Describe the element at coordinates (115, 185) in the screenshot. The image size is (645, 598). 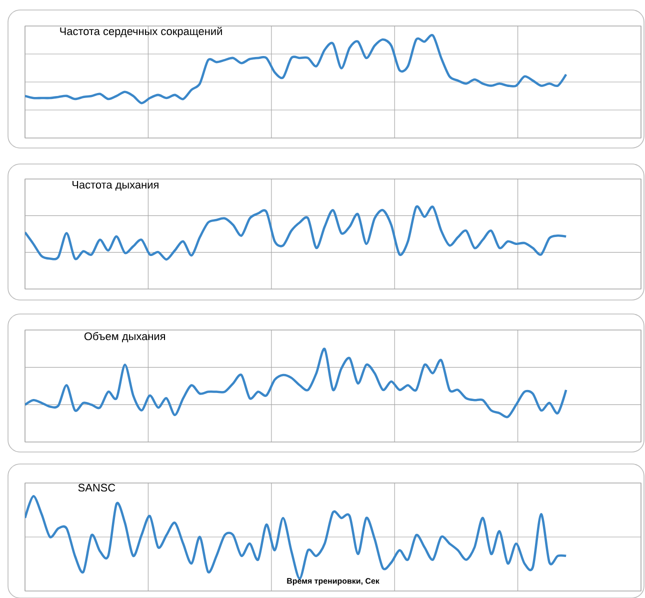
I see `chart-title: Частота дыхания` at that location.